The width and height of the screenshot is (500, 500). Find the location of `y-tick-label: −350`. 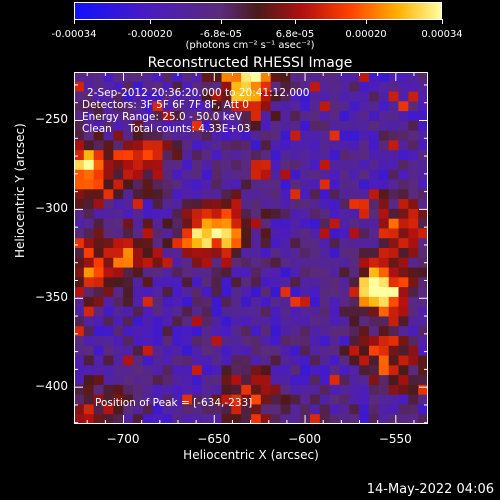

y-tick-label: −350 is located at coordinates (51, 296).